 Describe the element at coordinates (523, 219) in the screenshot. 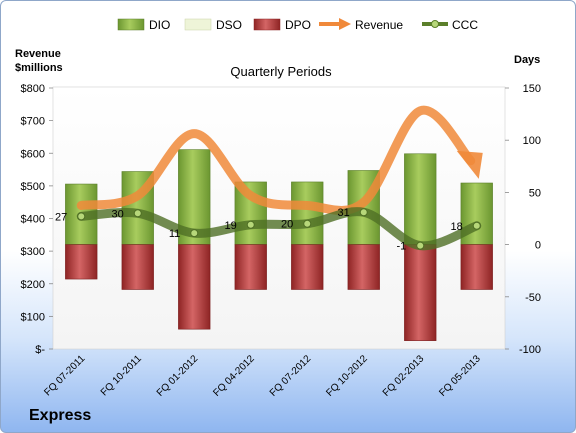

I see `right-axis-ticks: -100 -50 0 50 100 150` at that location.